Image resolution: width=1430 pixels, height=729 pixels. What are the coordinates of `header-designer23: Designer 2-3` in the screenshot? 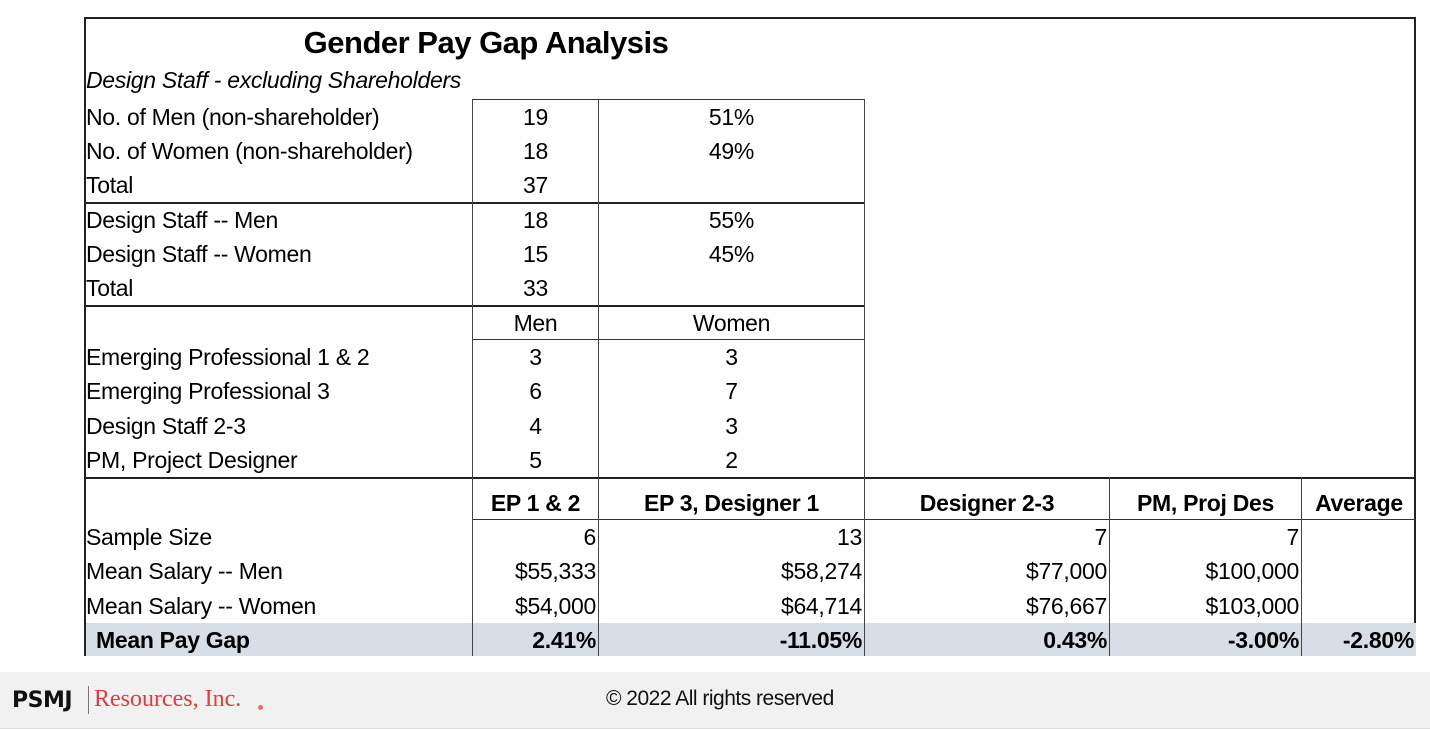 It's located at (987, 503).